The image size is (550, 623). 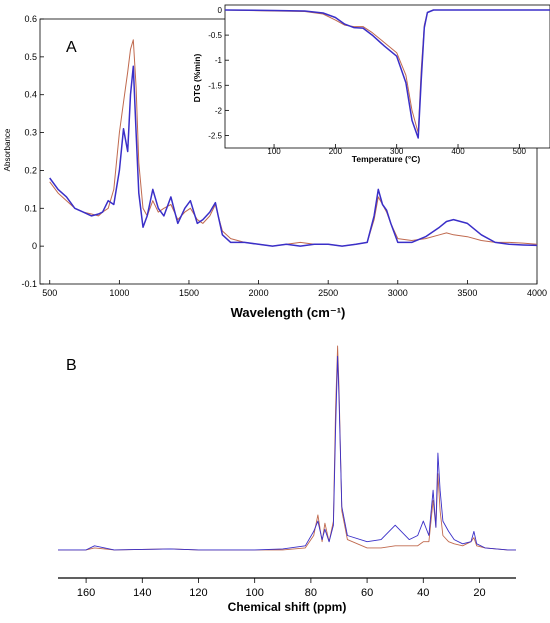 What do you see at coordinates (49, 293) in the screenshot?
I see `ftir-x-tick-label: 500` at bounding box center [49, 293].